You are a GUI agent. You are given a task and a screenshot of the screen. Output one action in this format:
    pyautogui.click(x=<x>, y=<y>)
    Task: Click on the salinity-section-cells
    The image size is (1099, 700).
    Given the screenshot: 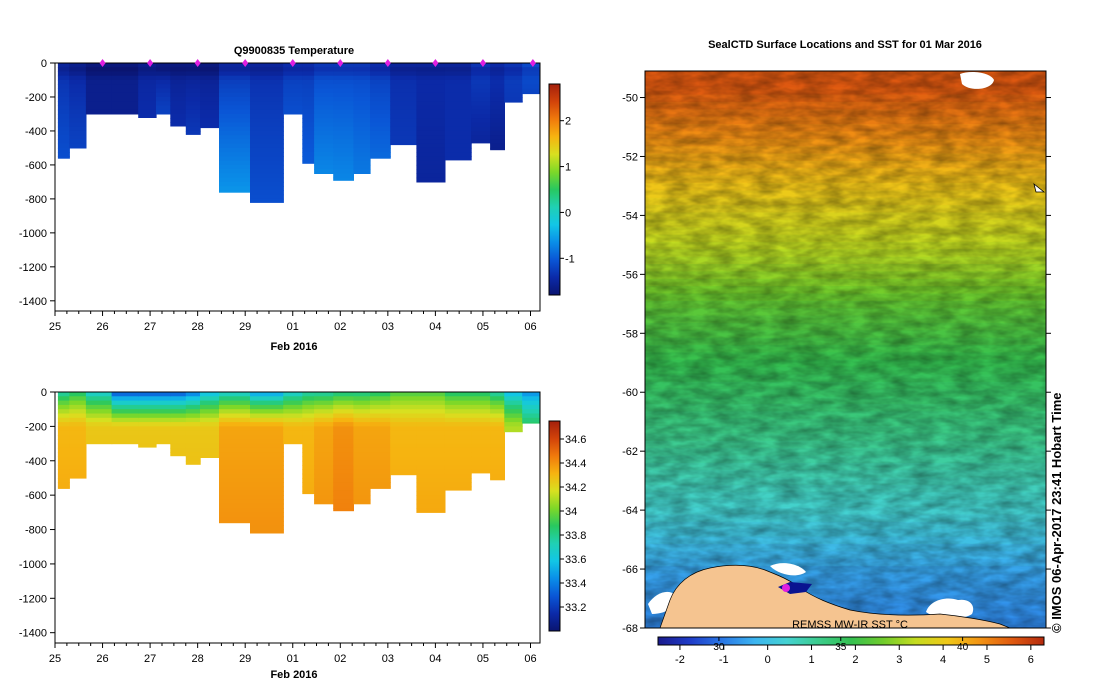 What is the action you would take?
    pyautogui.click(x=298, y=463)
    